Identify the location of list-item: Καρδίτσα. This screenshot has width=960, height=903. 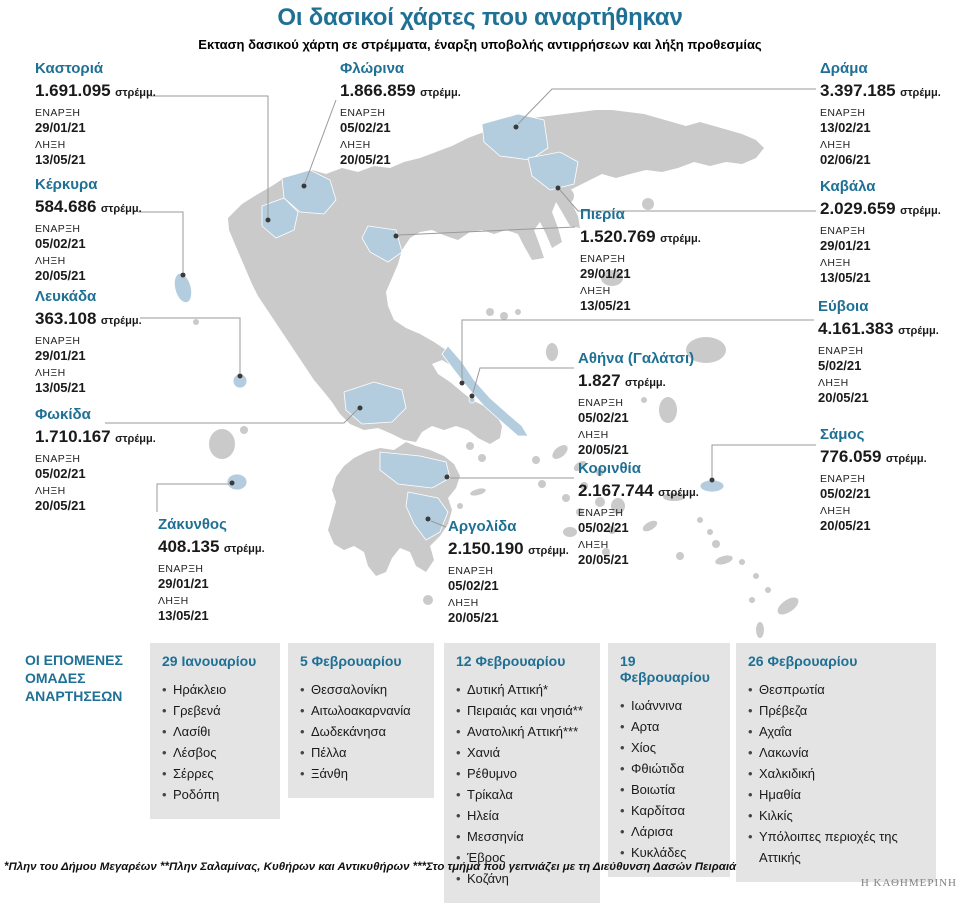
(670, 810).